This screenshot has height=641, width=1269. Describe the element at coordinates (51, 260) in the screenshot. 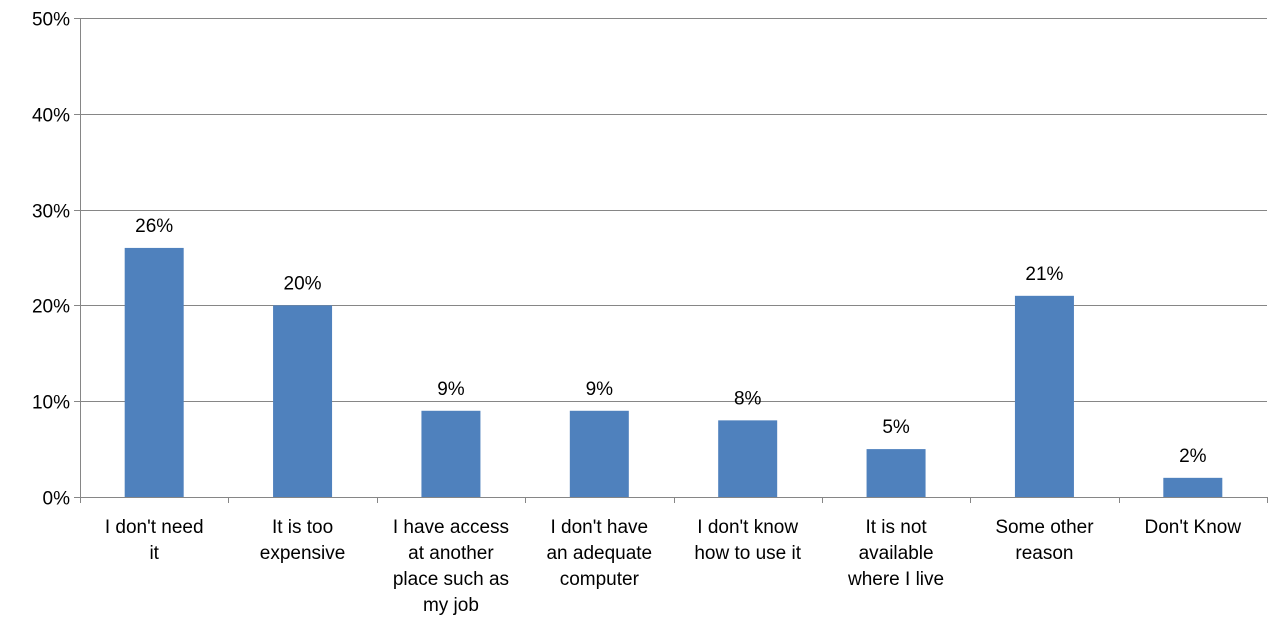

I see `y-tick-labels: 0% 10% 20% 30% 40% 50%` at that location.